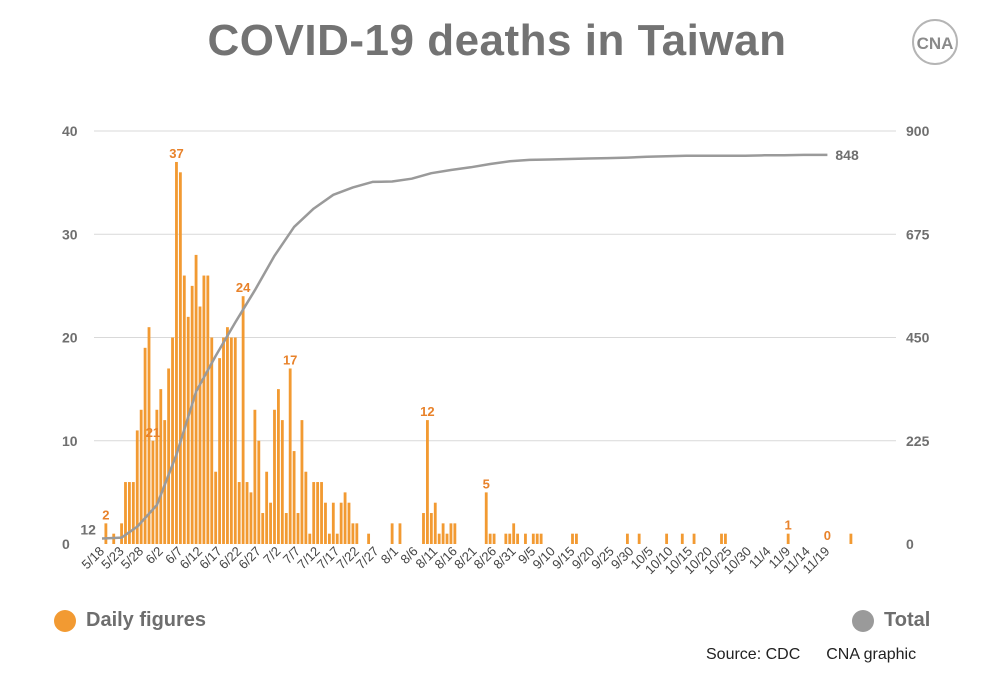  I want to click on legend-daily-label: Daily figures, so click(146, 620).